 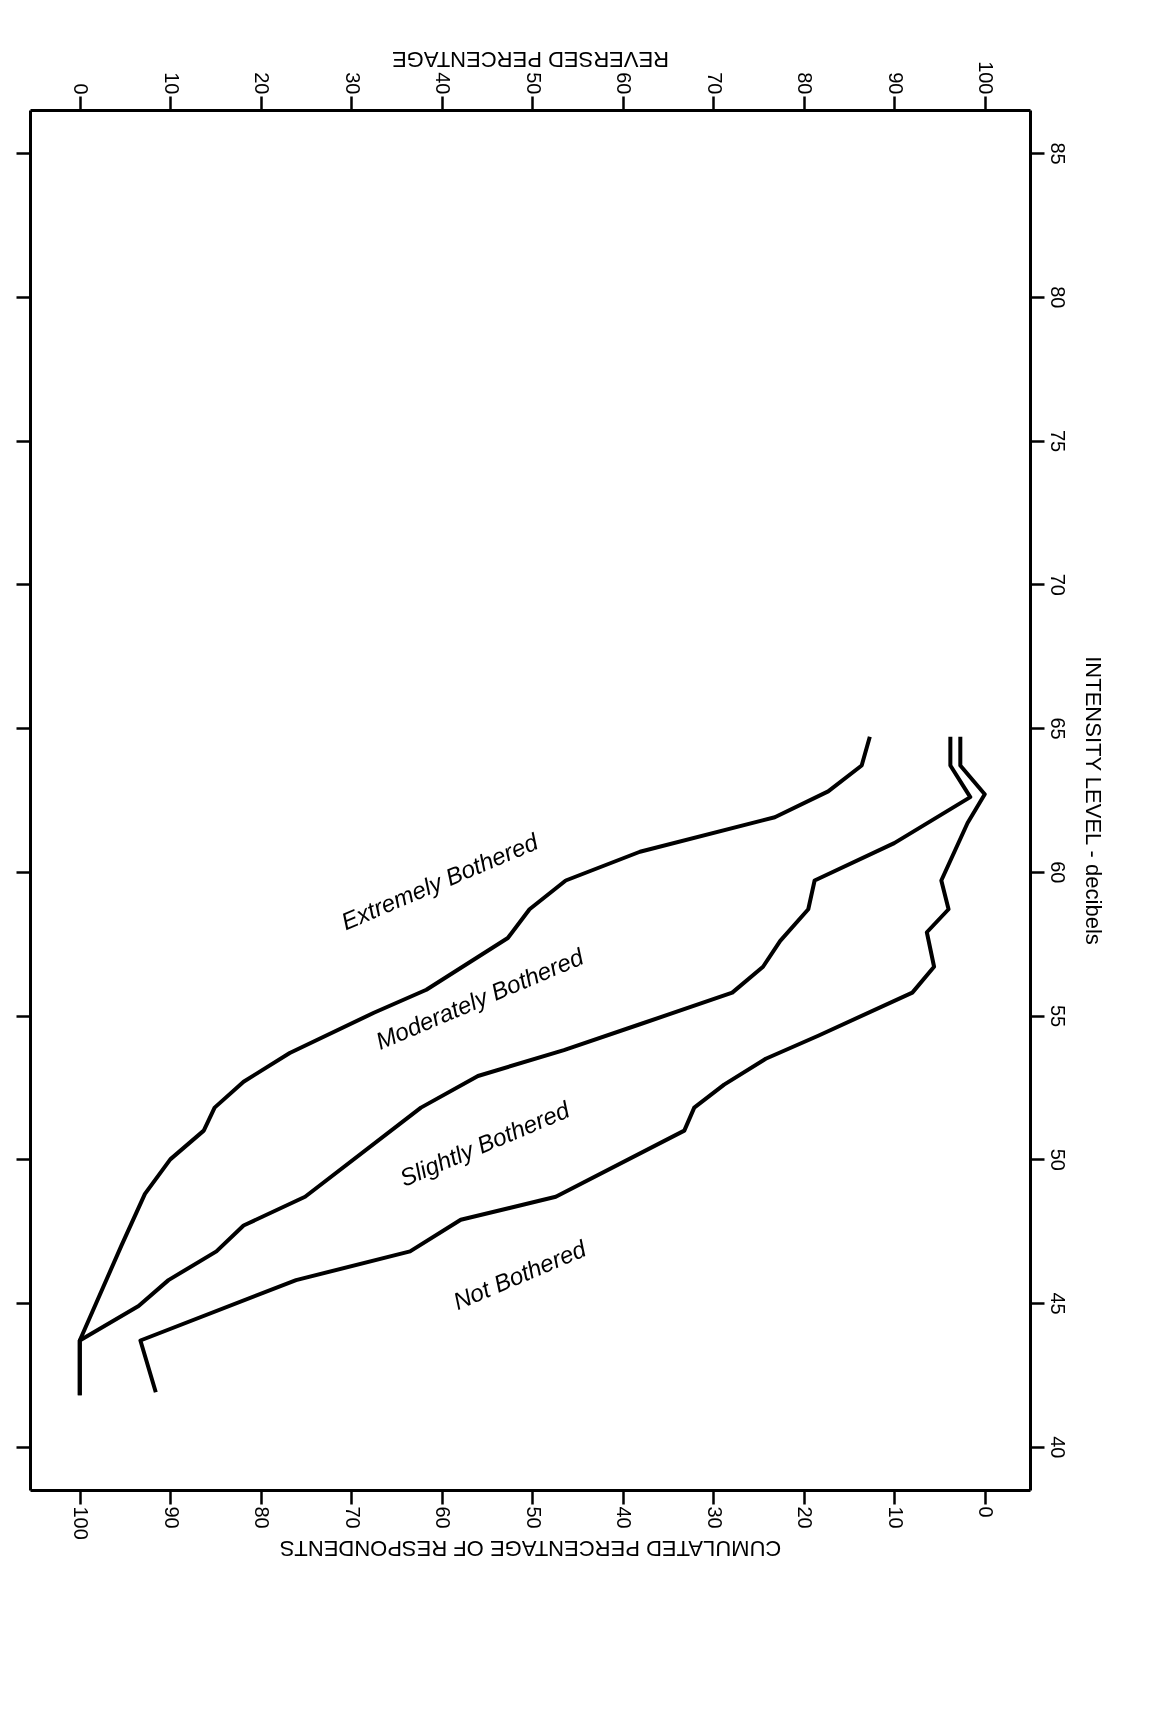 I want to click on y-tick-label: 65, so click(x=1057, y=728).